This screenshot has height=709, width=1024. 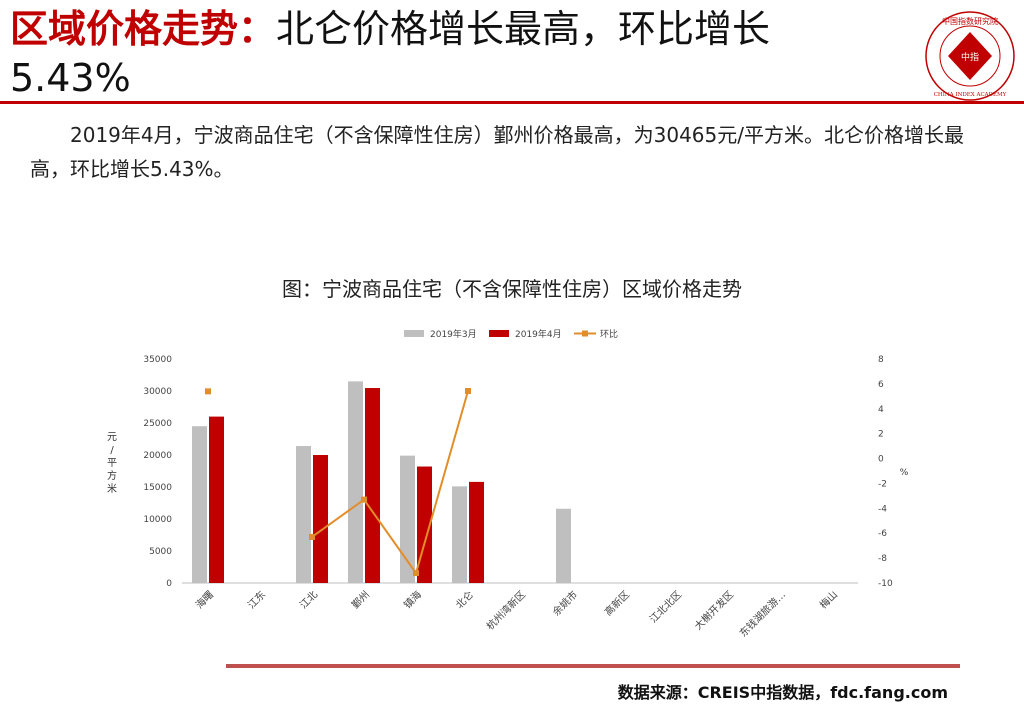 What do you see at coordinates (112, 475) in the screenshot?
I see `y-axis-label-char: 方` at bounding box center [112, 475].